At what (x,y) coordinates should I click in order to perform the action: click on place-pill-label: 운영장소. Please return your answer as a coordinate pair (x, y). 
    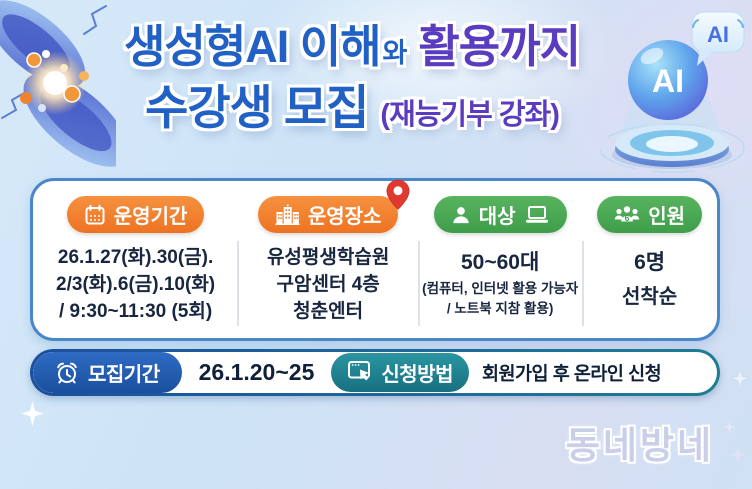
    Looking at the image, I should click on (344, 217).